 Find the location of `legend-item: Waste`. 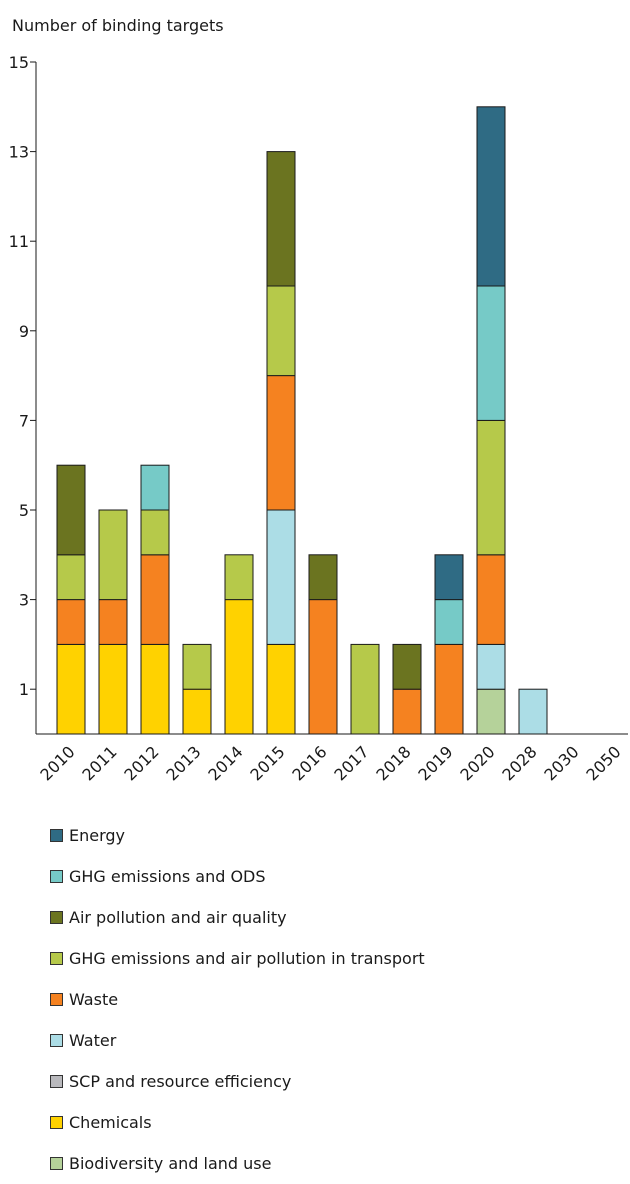

legend-item: Waste is located at coordinates (237, 999).